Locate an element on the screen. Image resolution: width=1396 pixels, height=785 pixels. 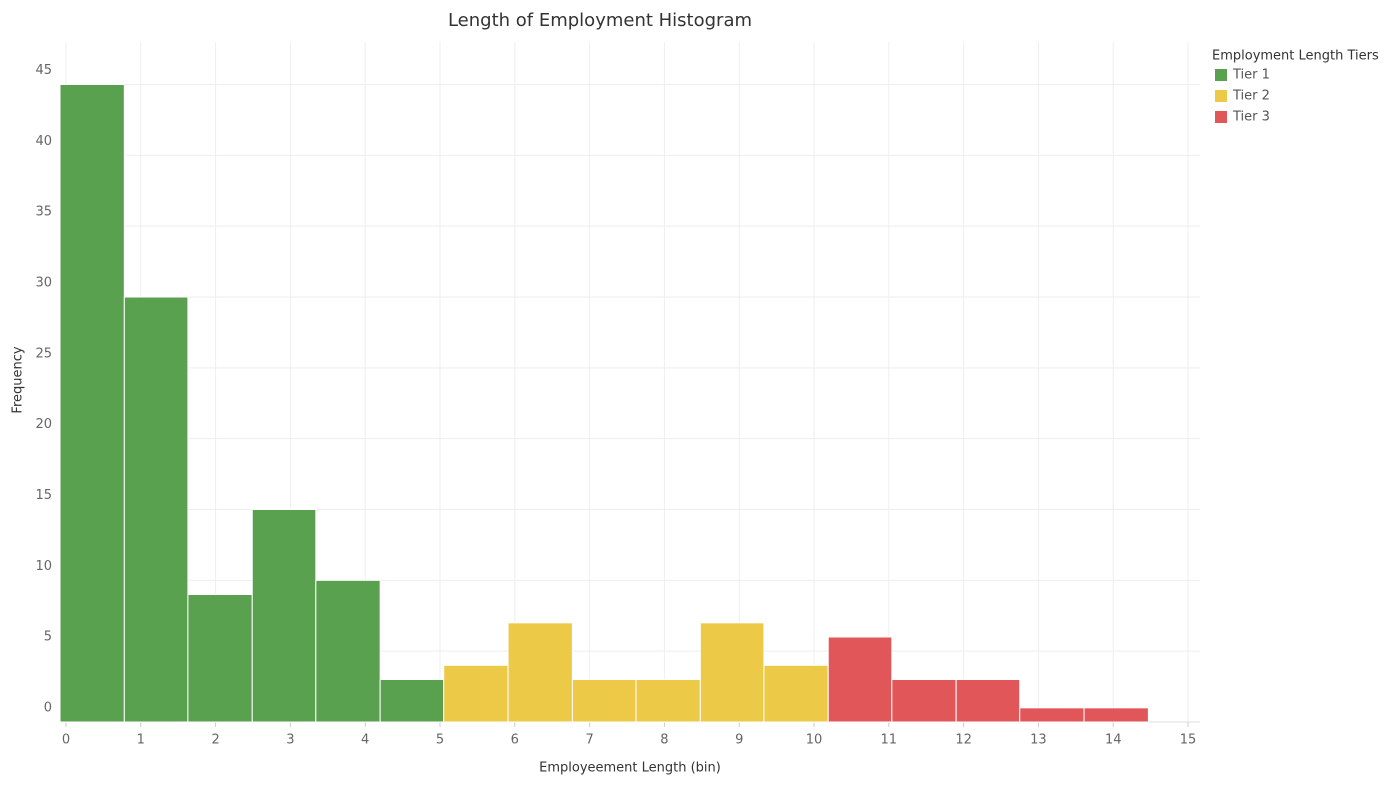
y-tick-label: 30 is located at coordinates (43, 283).